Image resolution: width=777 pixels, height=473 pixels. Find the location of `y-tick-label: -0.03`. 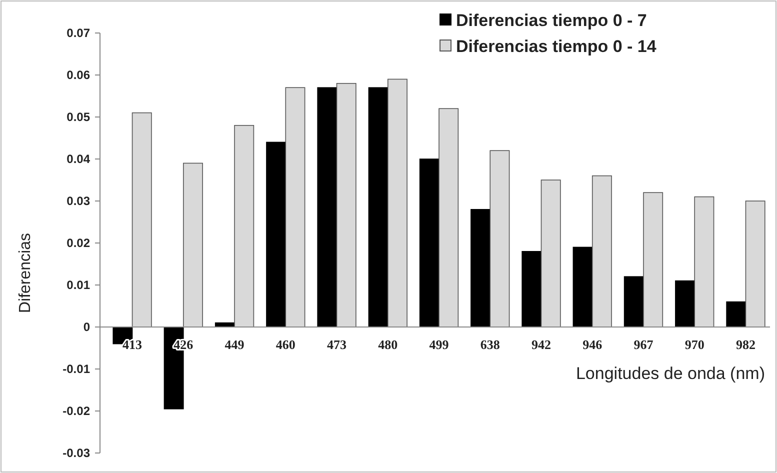

y-tick-label: -0.03 is located at coordinates (76, 453).